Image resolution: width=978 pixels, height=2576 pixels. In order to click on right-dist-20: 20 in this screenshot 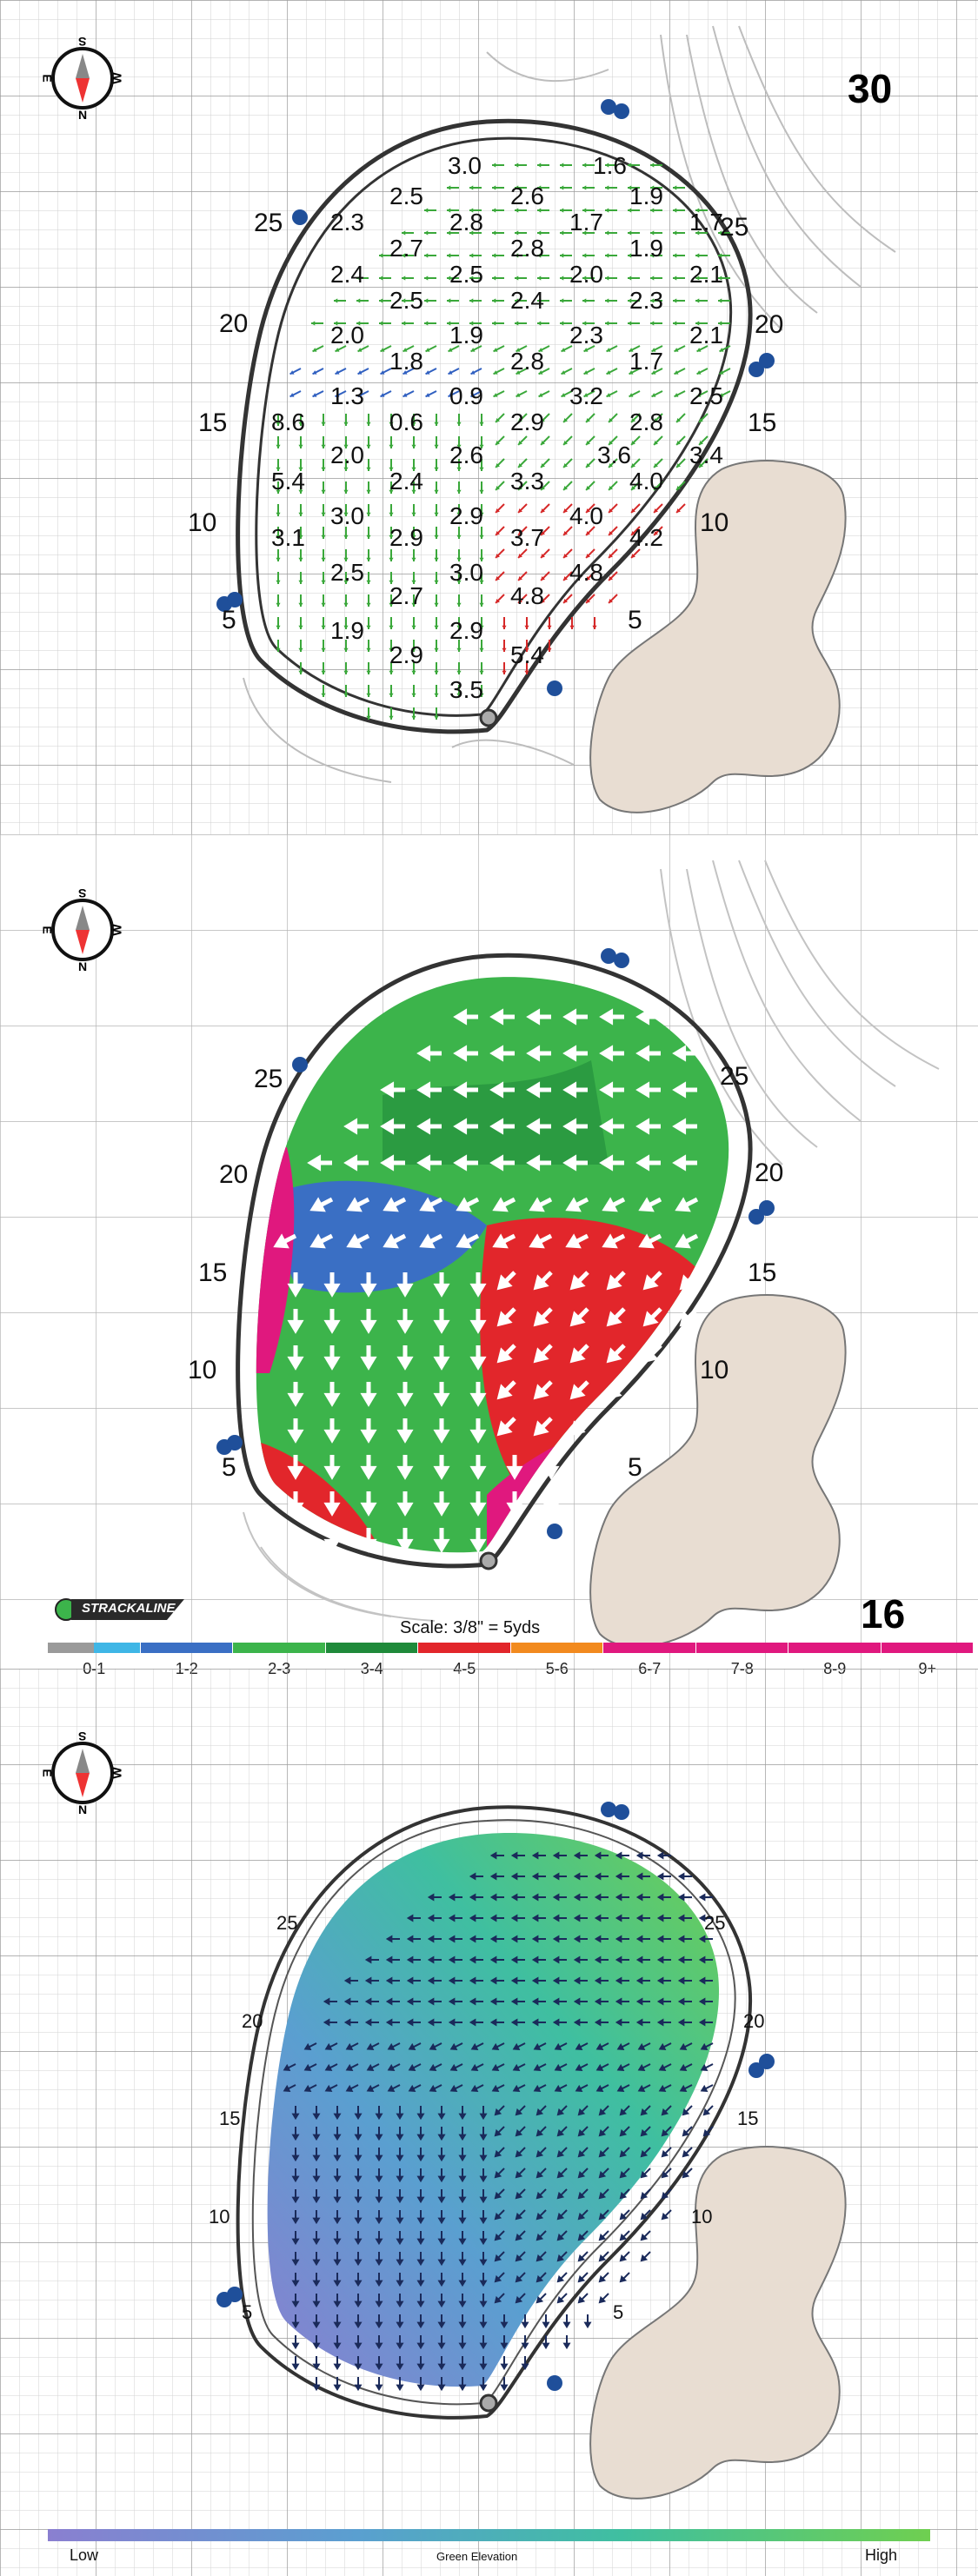, I will do `click(769, 324)`.